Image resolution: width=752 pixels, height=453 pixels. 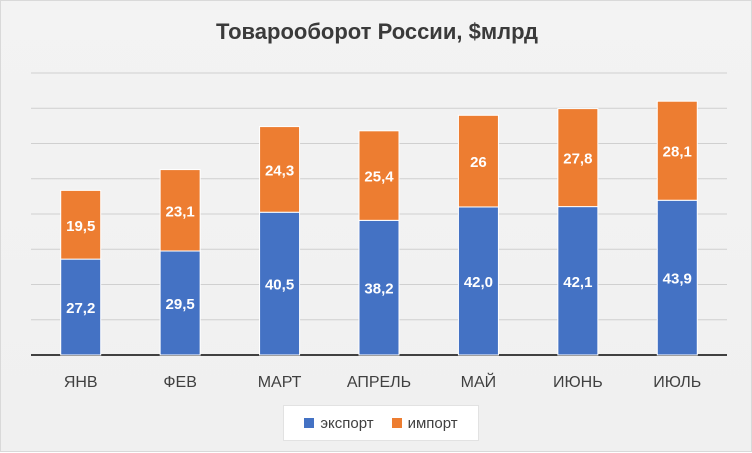 I want to click on data-label: 19,5, so click(x=80, y=226).